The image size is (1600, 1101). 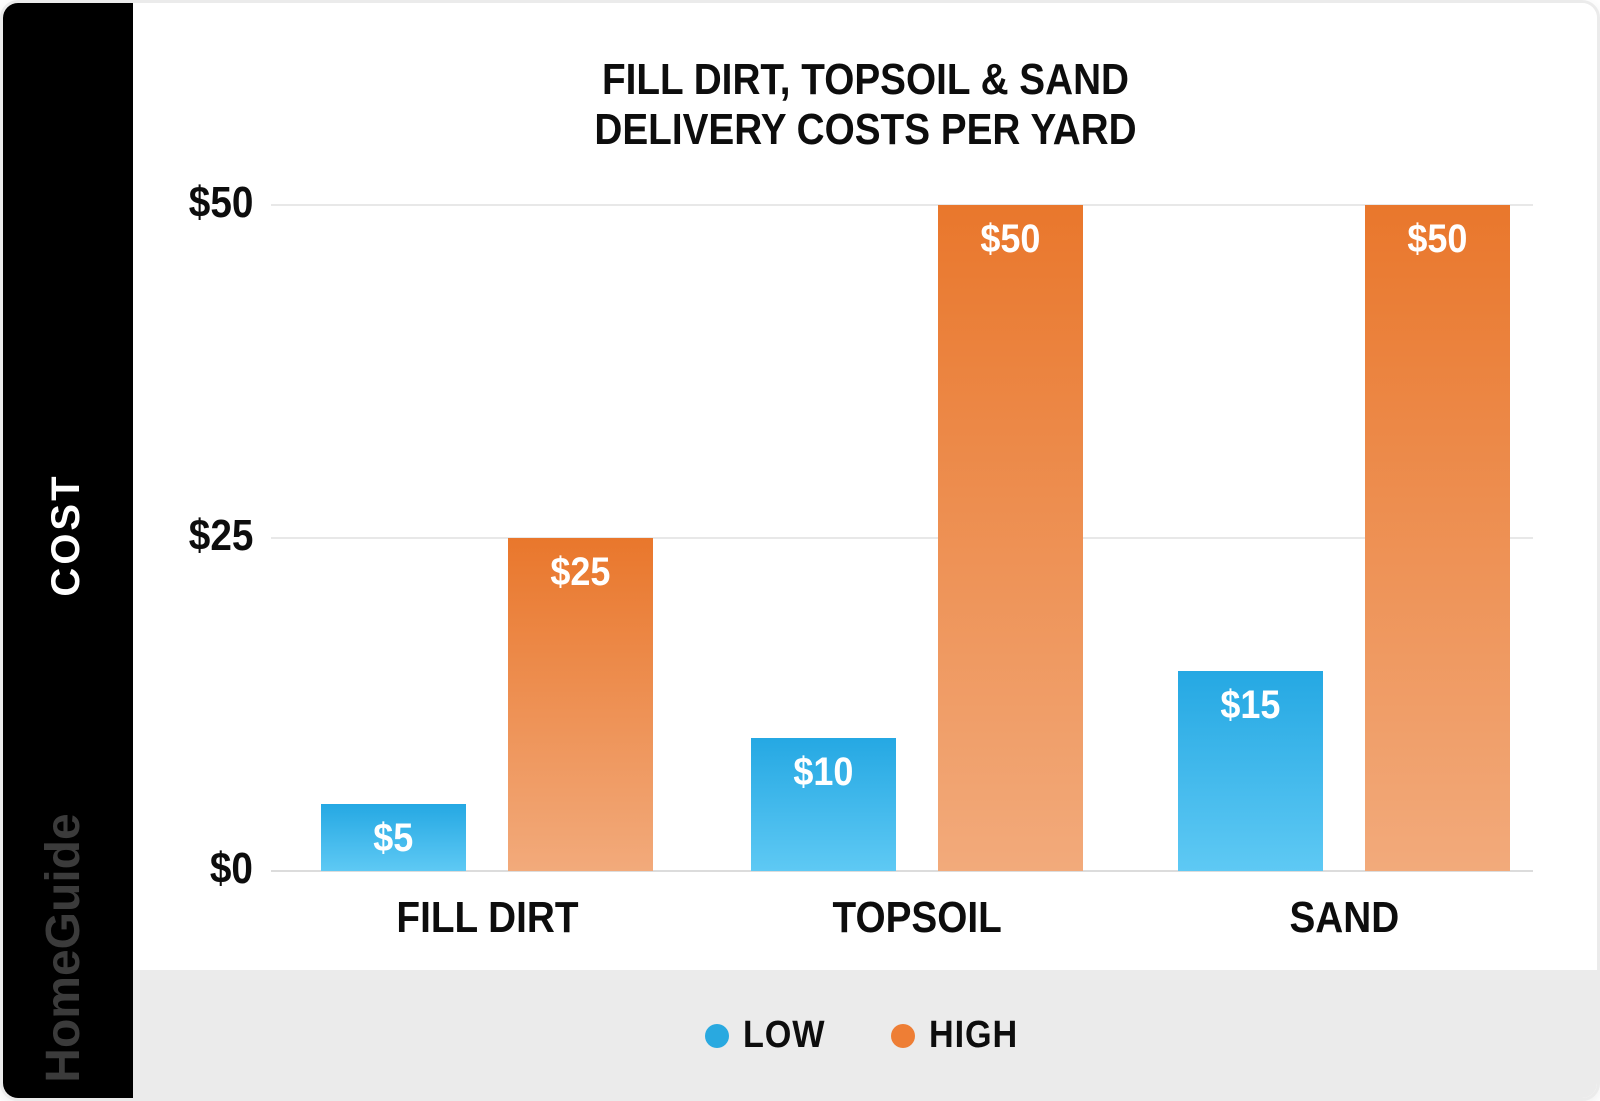 I want to click on bar-fill-dirt-low: $5, so click(x=393, y=837).